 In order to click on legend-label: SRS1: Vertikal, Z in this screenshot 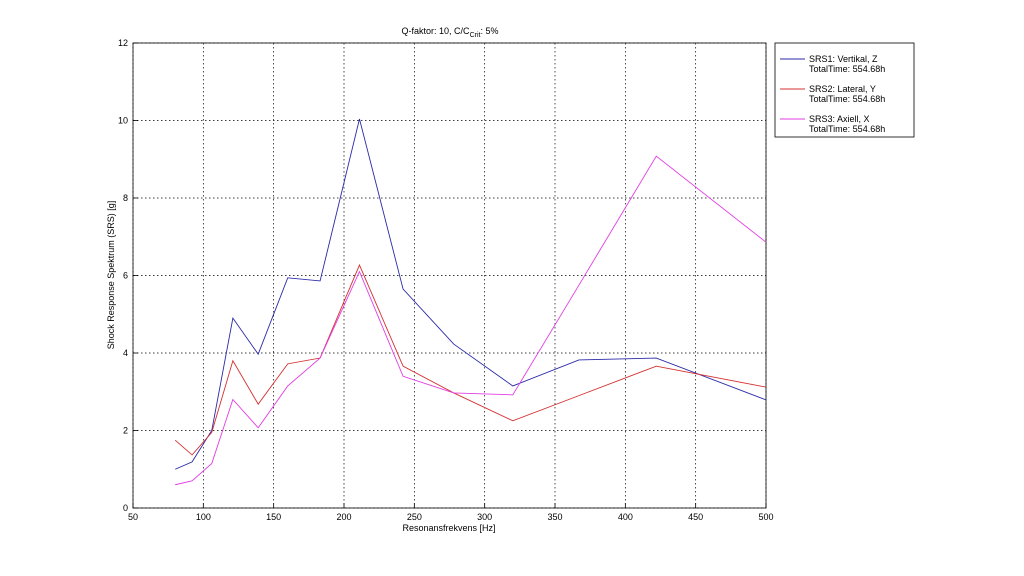, I will do `click(843, 59)`.